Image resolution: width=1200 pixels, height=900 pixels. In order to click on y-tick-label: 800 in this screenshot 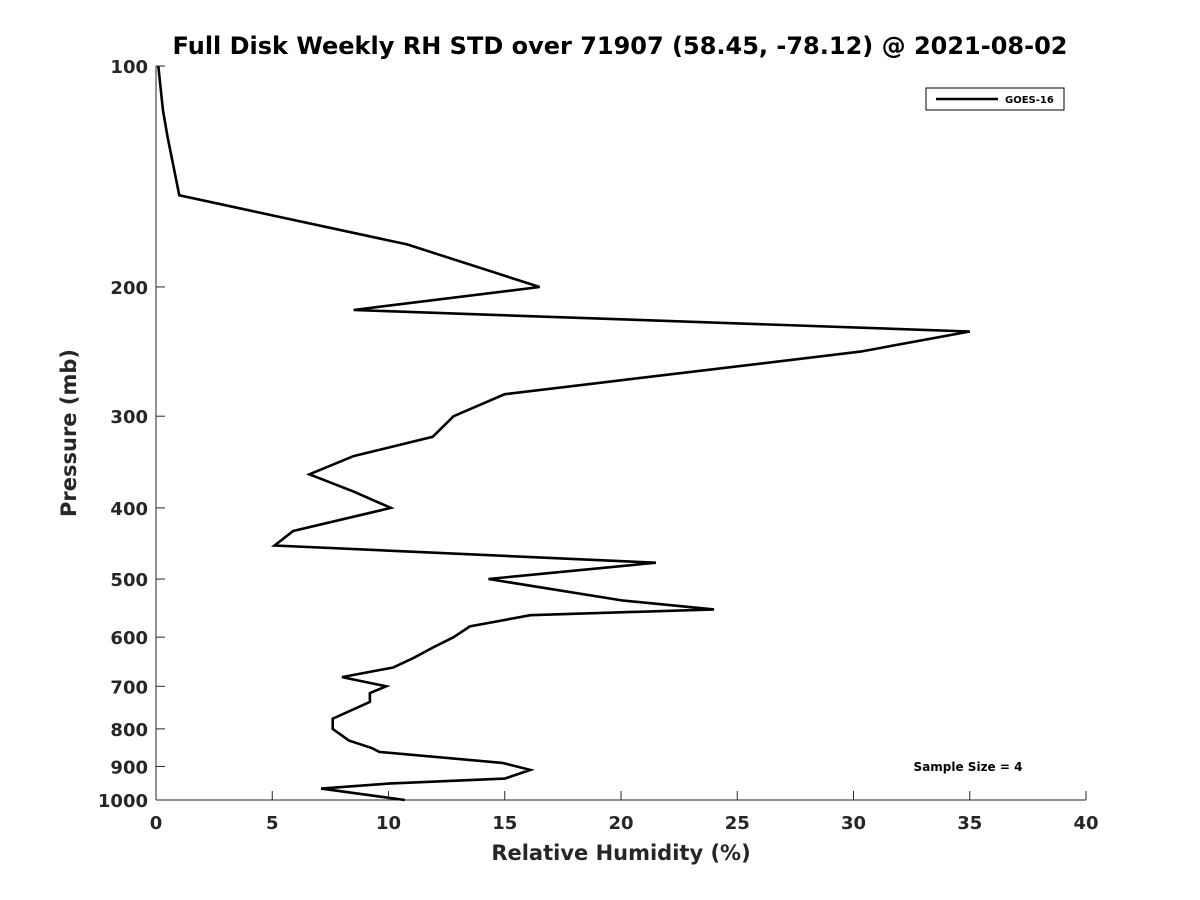, I will do `click(129, 730)`.